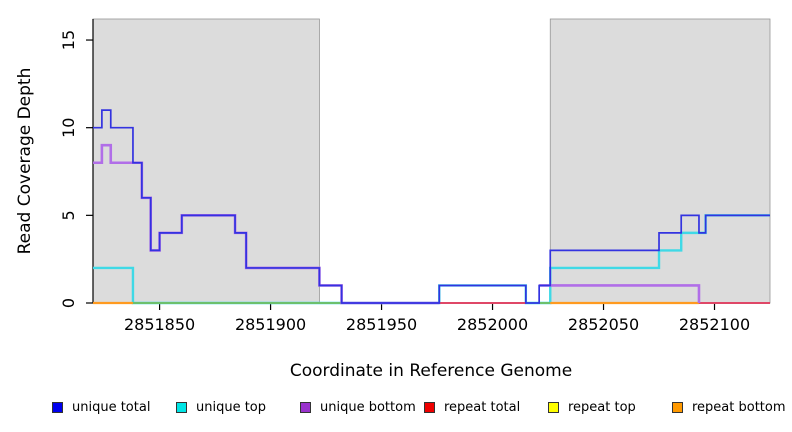 This screenshot has width=792, height=432. What do you see at coordinates (602, 407) in the screenshot?
I see `legend-label-repeat-top: repeat top` at bounding box center [602, 407].